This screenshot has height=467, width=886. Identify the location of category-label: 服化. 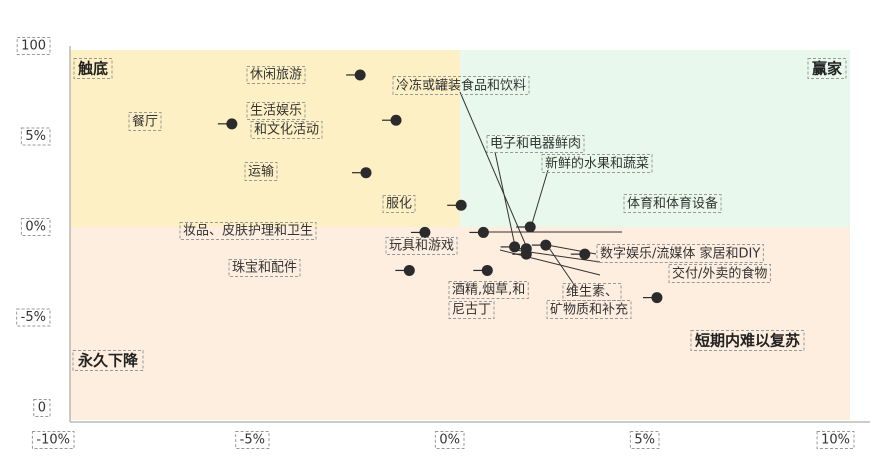
(399, 204).